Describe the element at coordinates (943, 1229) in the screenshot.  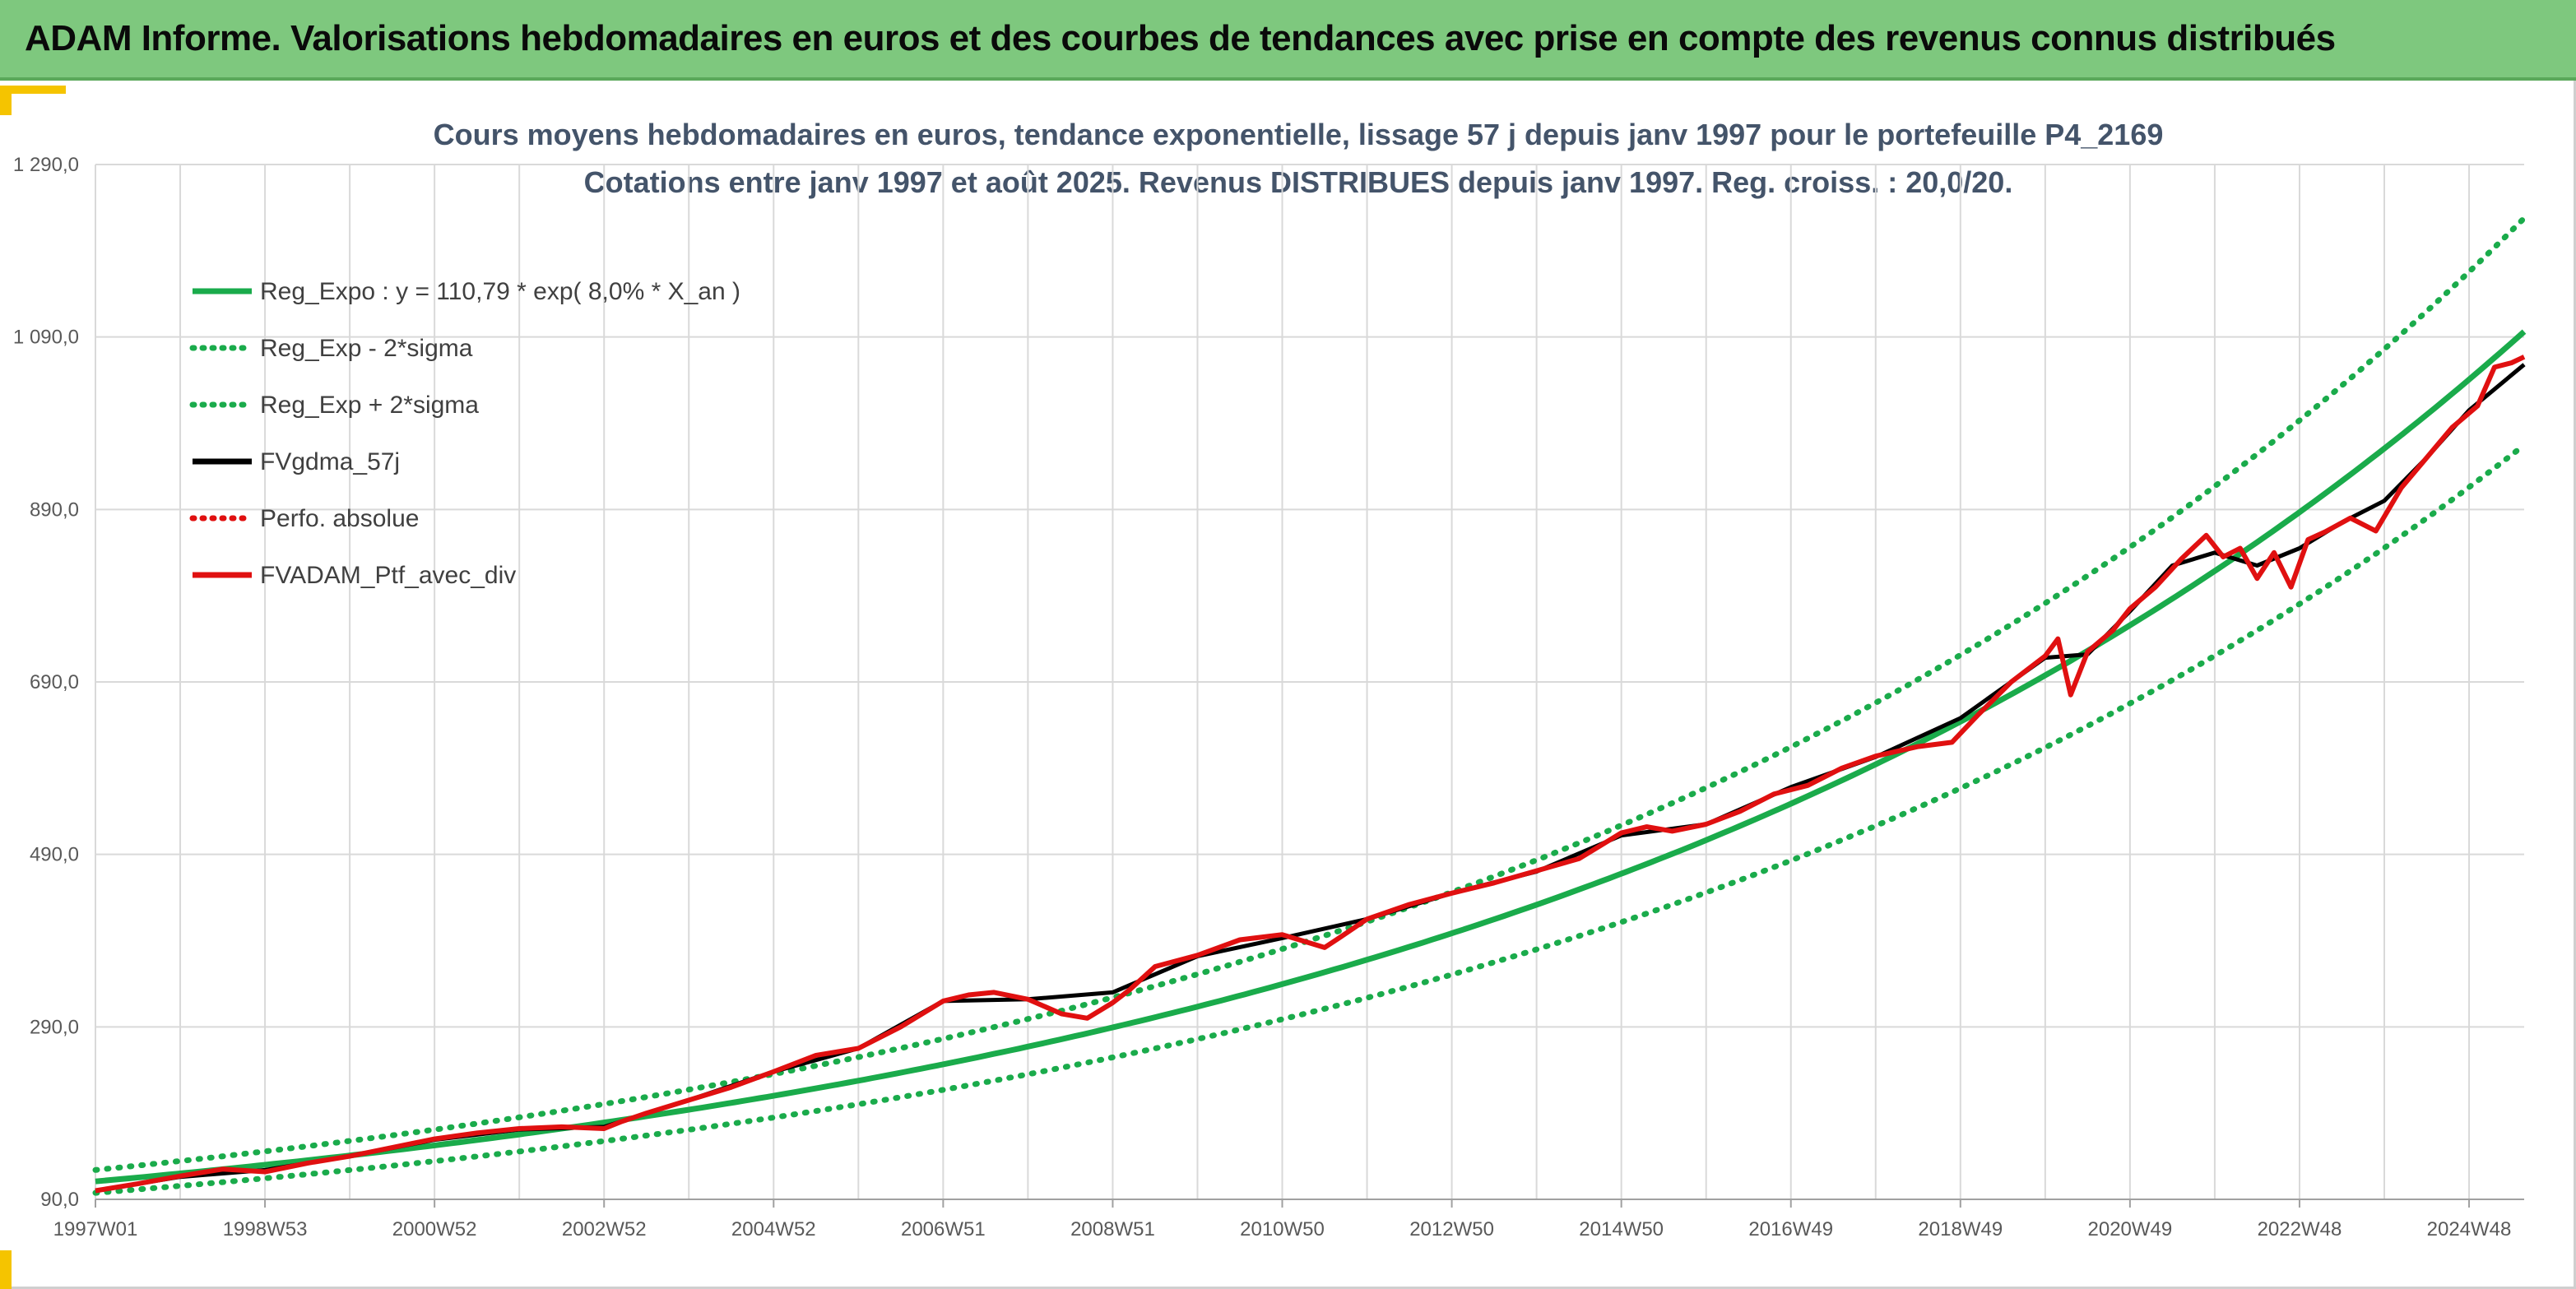
I see `x-tick-label: 2006W51` at that location.